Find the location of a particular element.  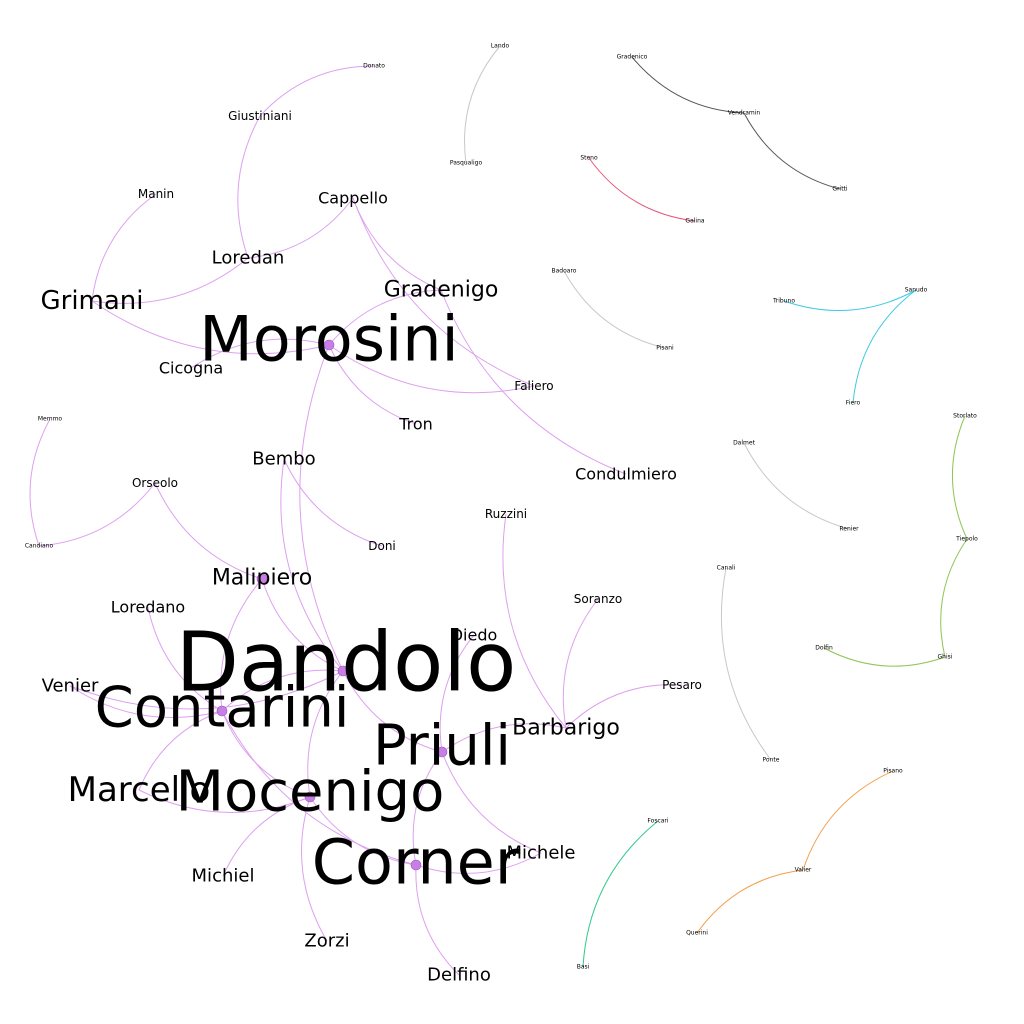

node-label-corner: Corner is located at coordinates (416, 862).